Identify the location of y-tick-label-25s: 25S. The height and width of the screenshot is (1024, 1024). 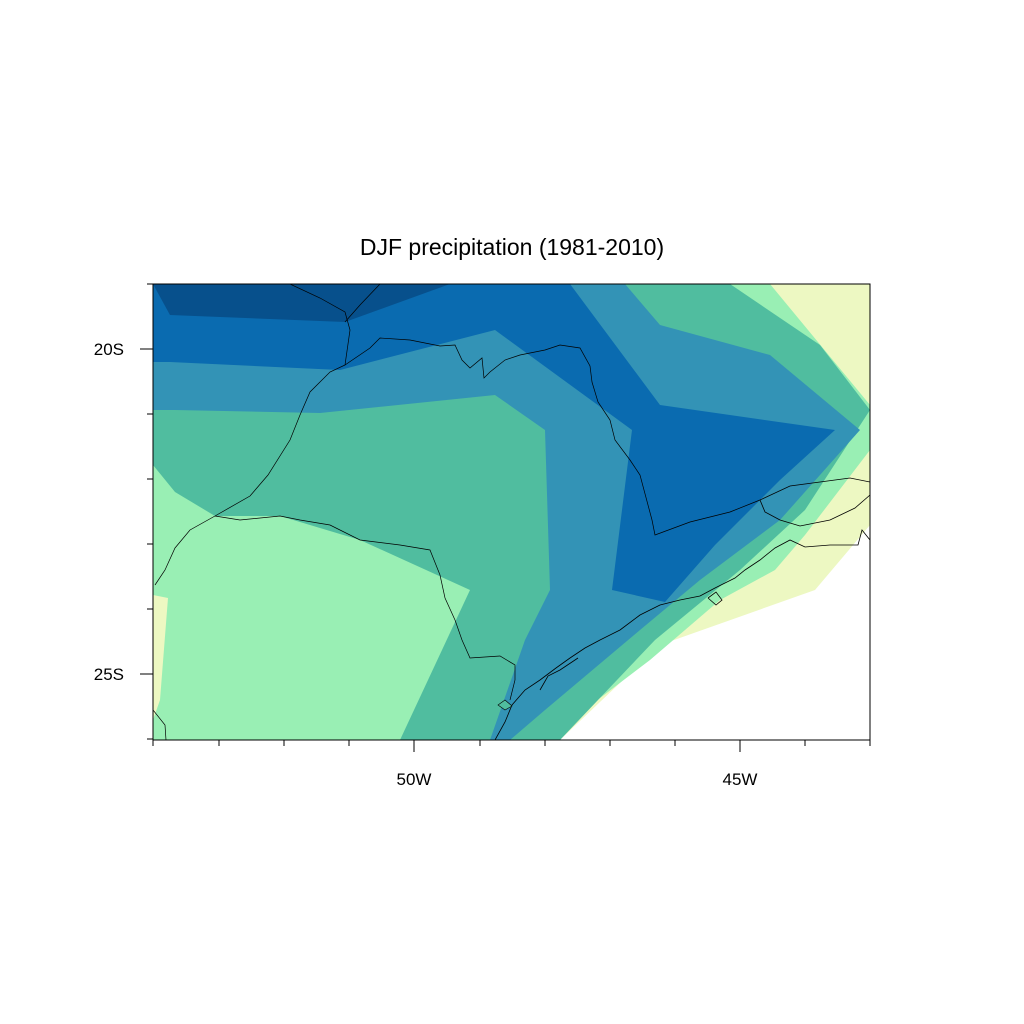
(109, 674).